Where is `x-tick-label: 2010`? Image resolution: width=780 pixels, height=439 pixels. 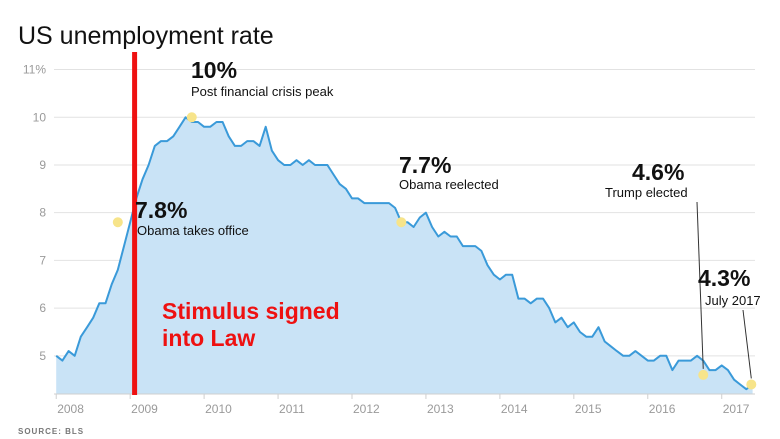
x-tick-label: 2010 is located at coordinates (218, 409).